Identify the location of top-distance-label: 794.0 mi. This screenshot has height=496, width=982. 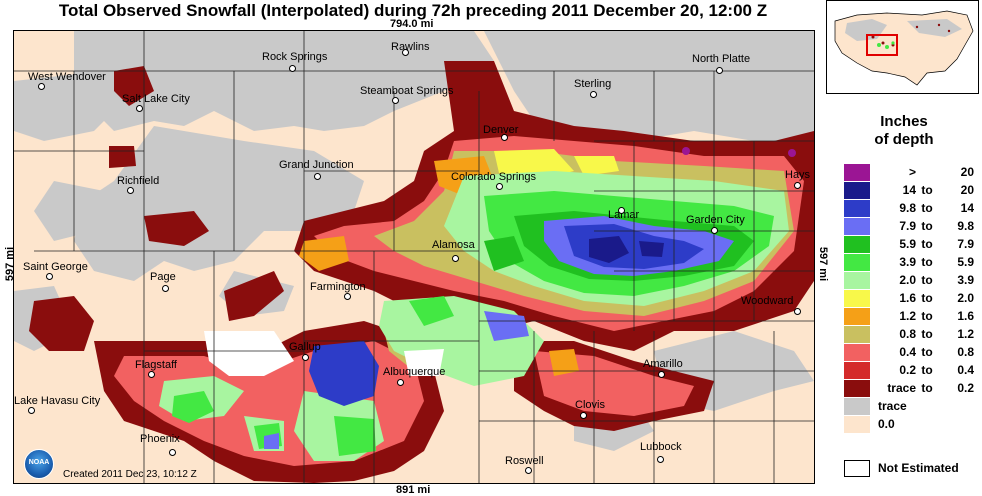
(412, 24).